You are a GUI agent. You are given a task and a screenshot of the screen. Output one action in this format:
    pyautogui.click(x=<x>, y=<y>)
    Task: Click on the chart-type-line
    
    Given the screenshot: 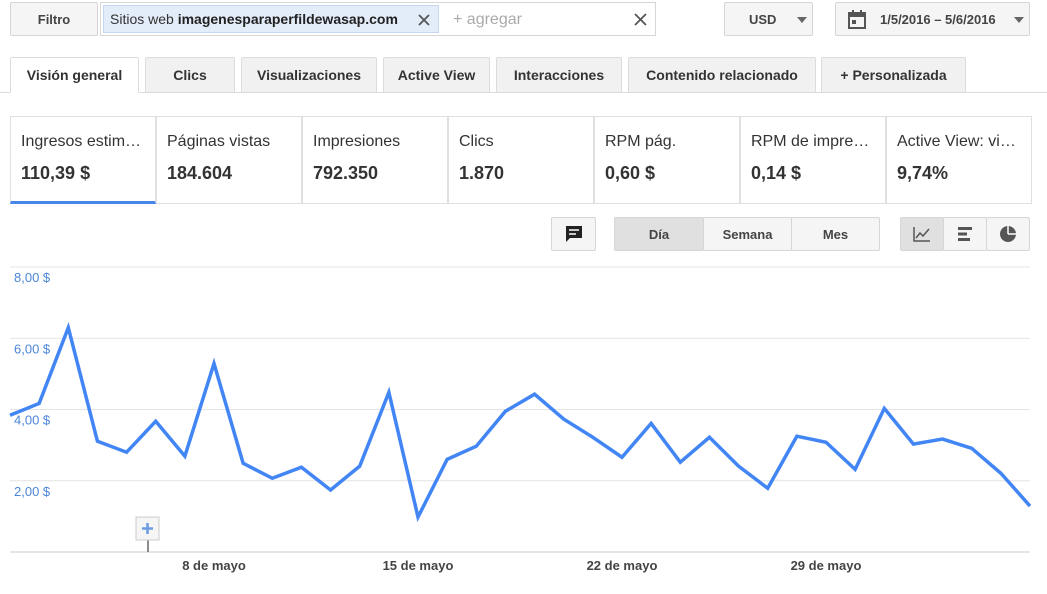 What is the action you would take?
    pyautogui.click(x=922, y=234)
    